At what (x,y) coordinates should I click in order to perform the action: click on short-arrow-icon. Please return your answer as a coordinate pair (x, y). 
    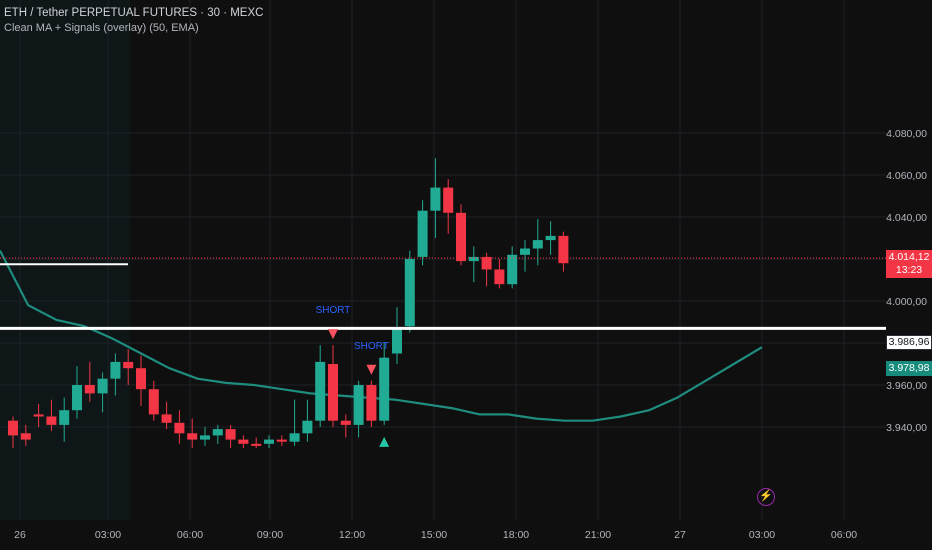
    Looking at the image, I should click on (371, 369).